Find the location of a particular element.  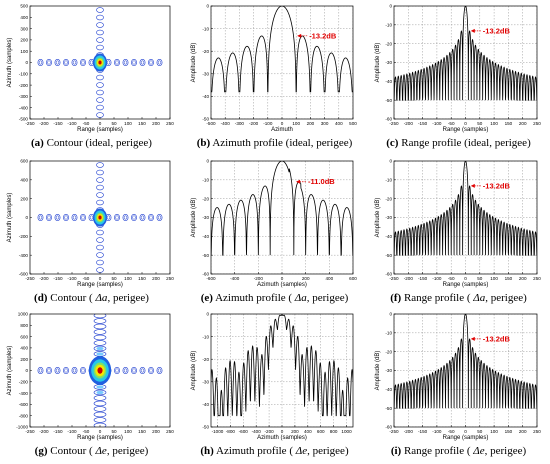

contour-sidelobe-azimuth-fill is located at coordinates (100, 387).